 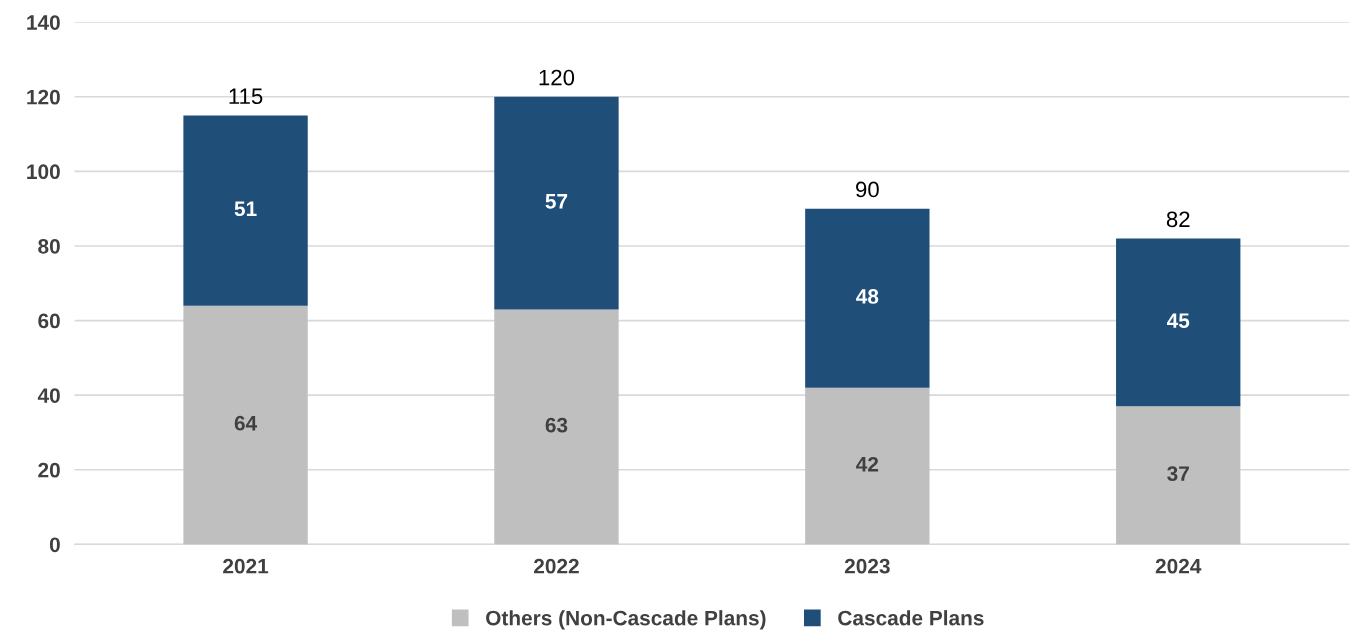 What do you see at coordinates (1178, 219) in the screenshot?
I see `total-label: 82` at bounding box center [1178, 219].